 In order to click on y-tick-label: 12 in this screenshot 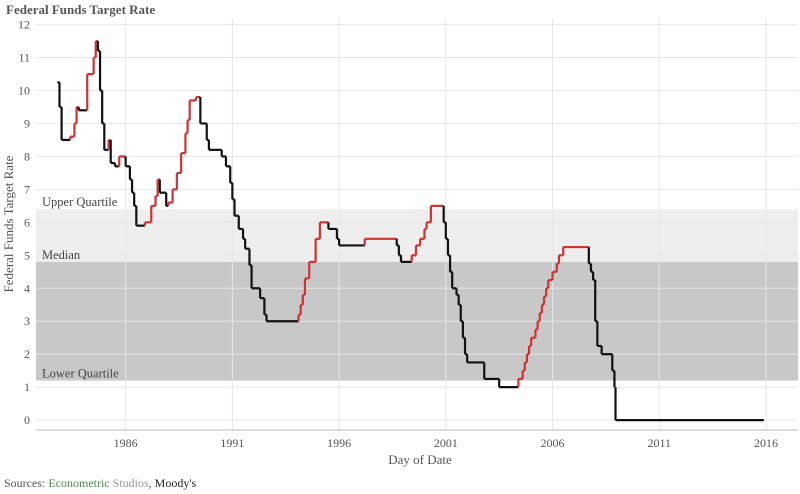, I will do `click(24, 25)`.